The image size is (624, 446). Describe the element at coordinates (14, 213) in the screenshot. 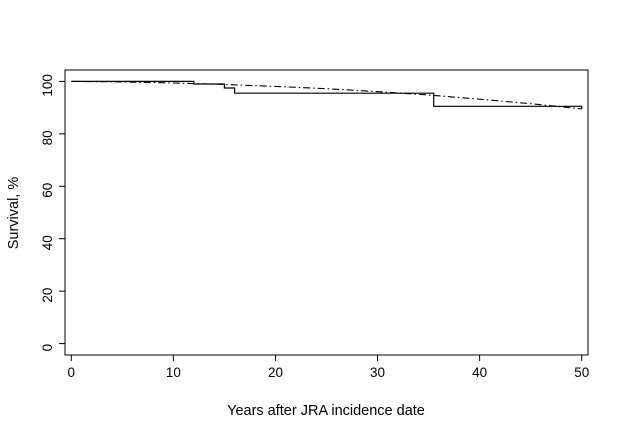

I see `y-axis-label: Survival, %` at that location.